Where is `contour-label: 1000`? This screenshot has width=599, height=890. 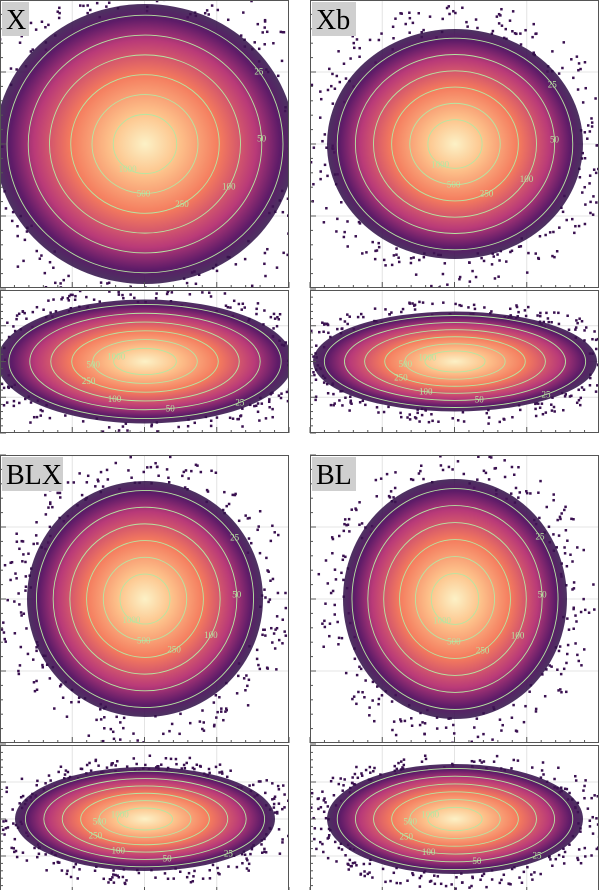 contour-label: 1000 is located at coordinates (120, 815).